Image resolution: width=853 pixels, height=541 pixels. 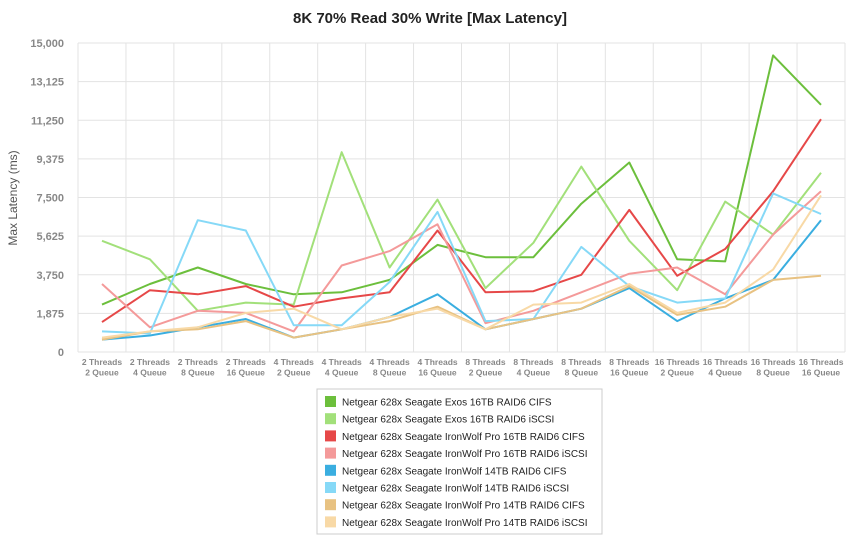 I want to click on x-tick-label: 2 Threads 16 Queue, so click(x=246, y=367).